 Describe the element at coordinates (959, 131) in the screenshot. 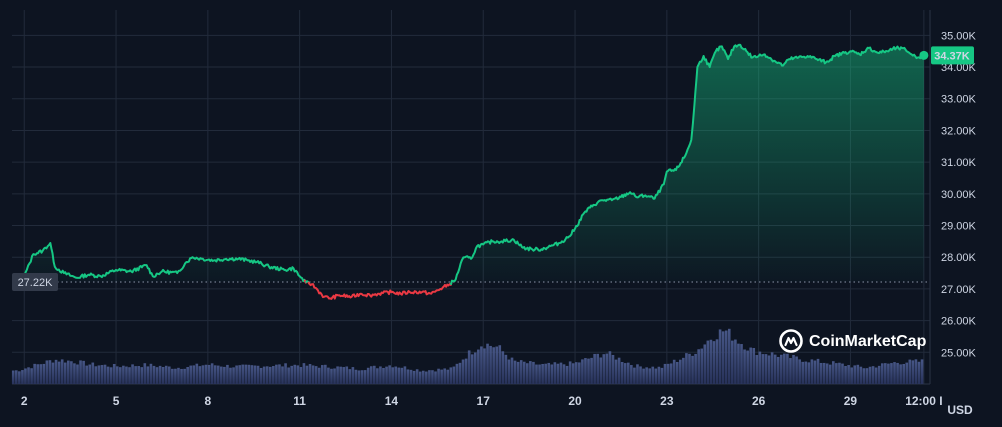

I see `y-tick-label: 32.00K` at that location.